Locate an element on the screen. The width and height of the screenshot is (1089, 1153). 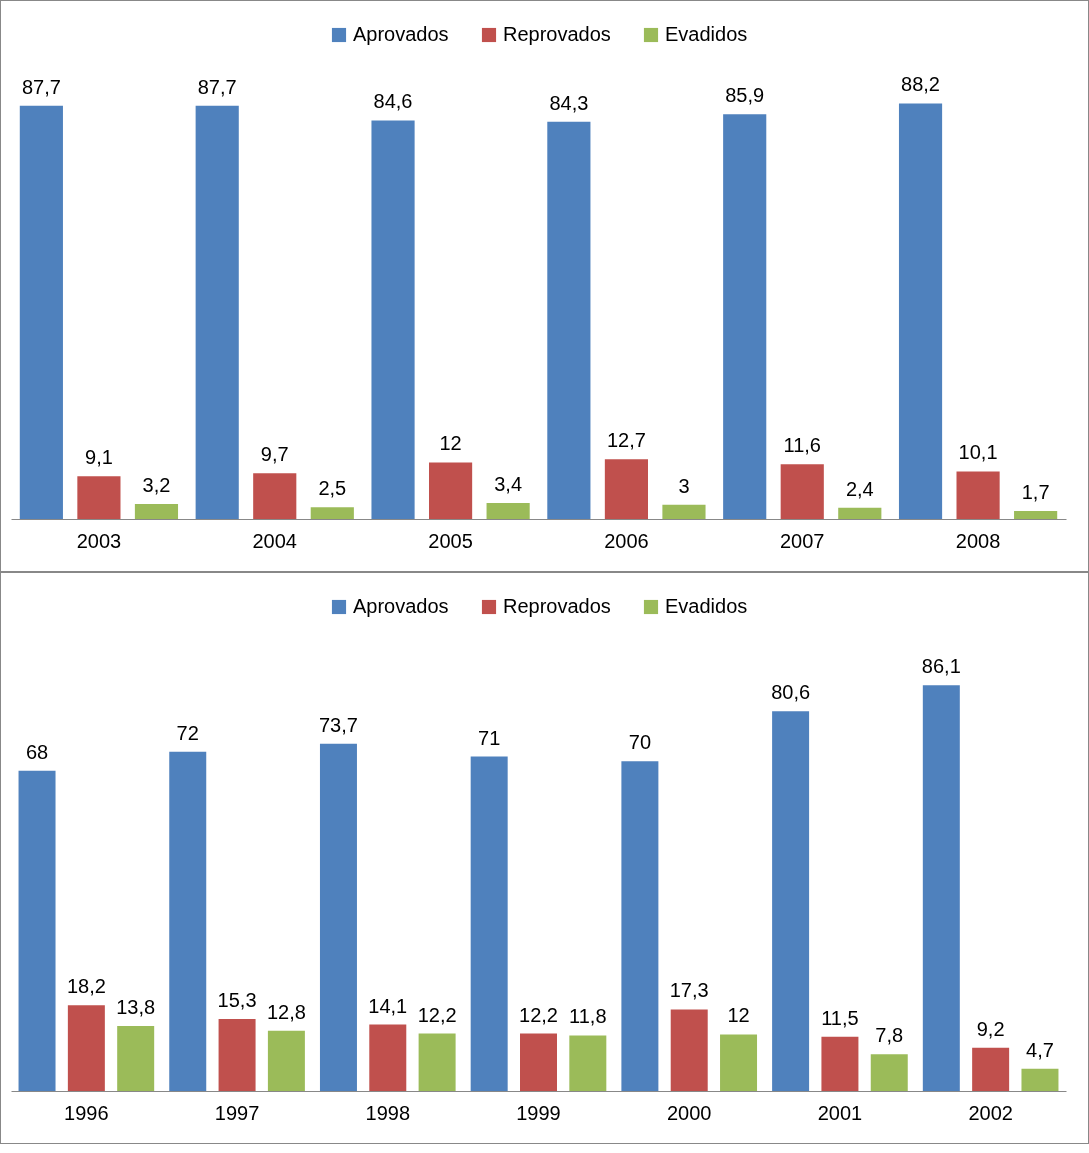
x-tick-label: 2001 is located at coordinates (840, 1112).